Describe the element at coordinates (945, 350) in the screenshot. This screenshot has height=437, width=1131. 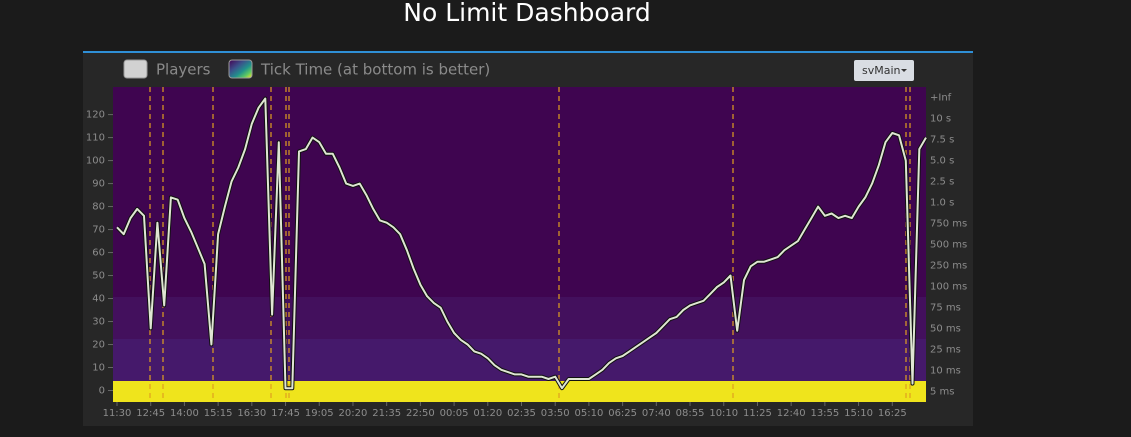
I see `y2-tick-label: 25 ms` at that location.